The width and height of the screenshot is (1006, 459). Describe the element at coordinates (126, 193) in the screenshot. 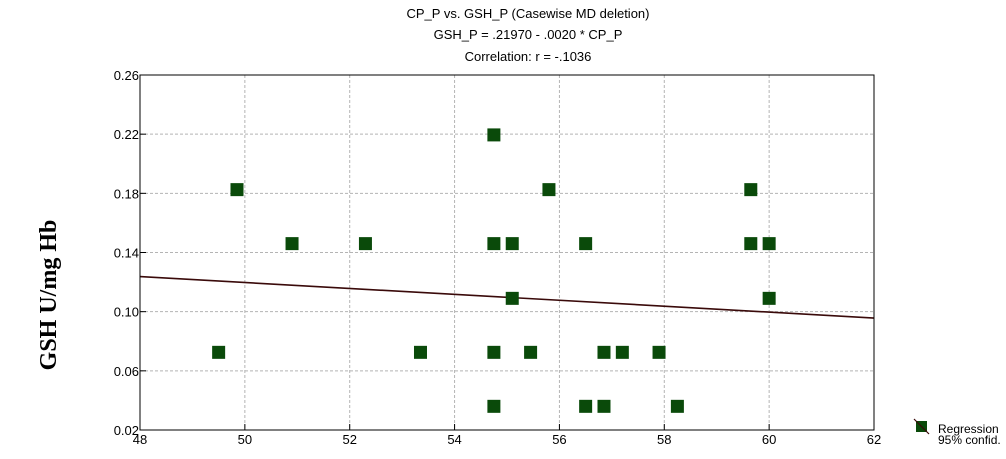

I see `y-tick-label: 0.18` at that location.